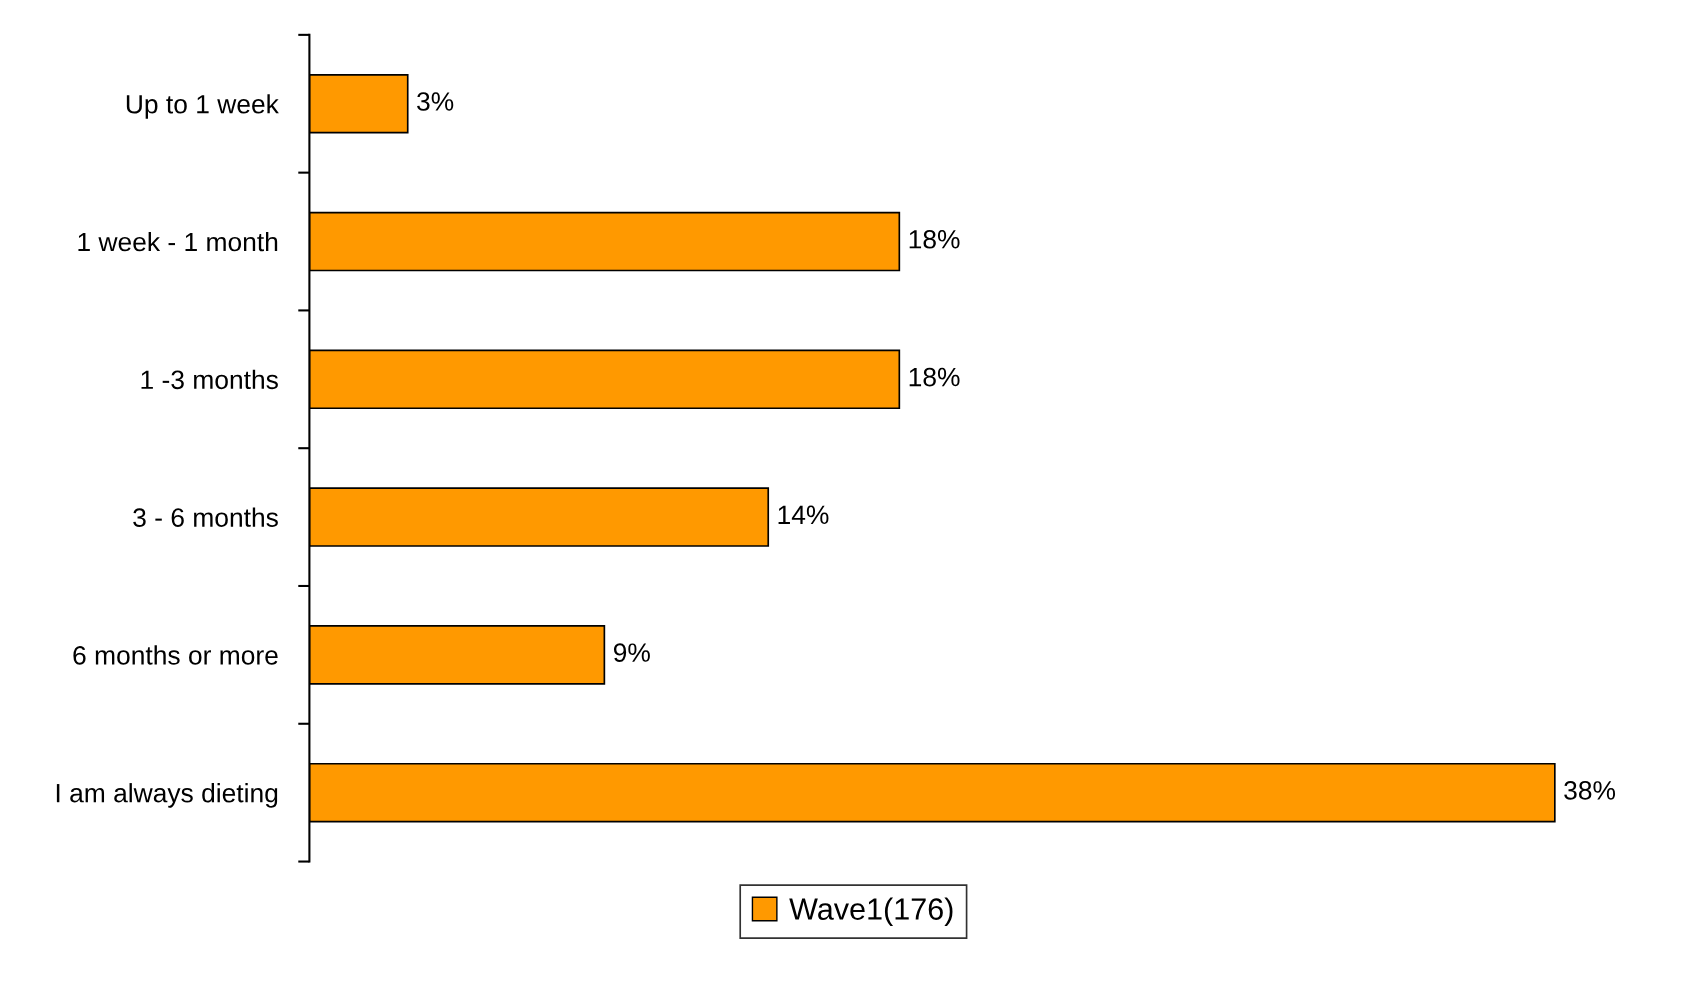  I want to click on data-label: 38%, so click(1590, 790).